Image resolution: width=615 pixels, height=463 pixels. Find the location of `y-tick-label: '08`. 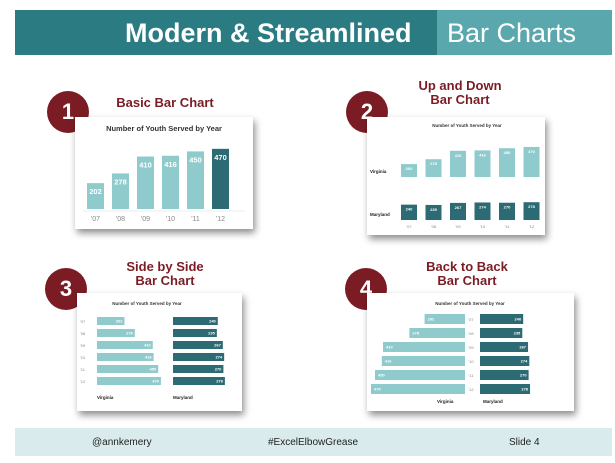

y-tick-label: '08 is located at coordinates (471, 333).